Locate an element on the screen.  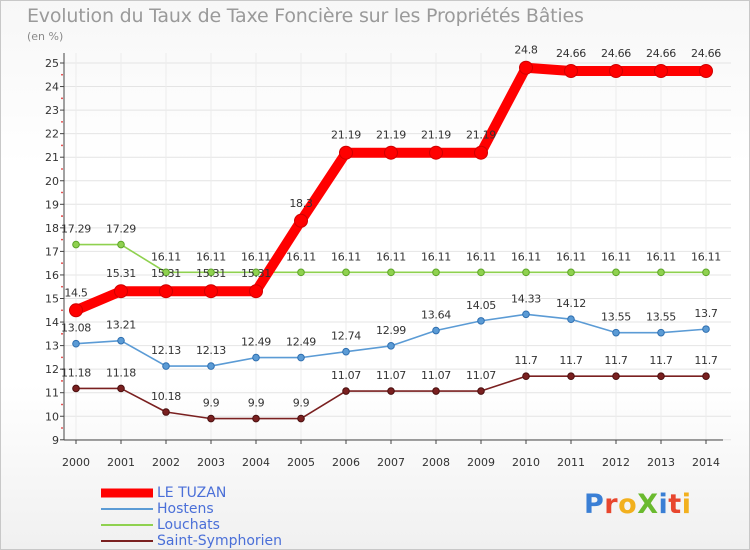
x-tick-label: 2001 is located at coordinates (121, 462).